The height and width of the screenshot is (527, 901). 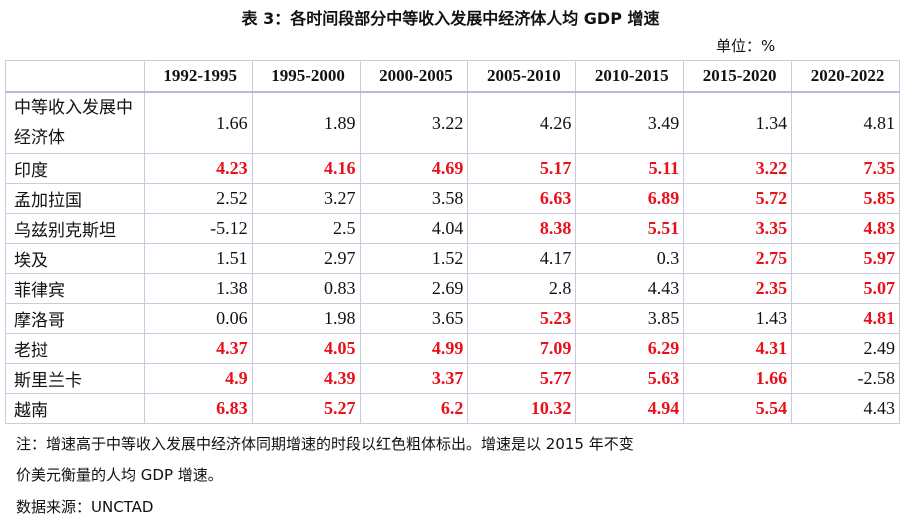 What do you see at coordinates (738, 258) in the screenshot?
I see `highlighted-value-cell: 2.75` at bounding box center [738, 258].